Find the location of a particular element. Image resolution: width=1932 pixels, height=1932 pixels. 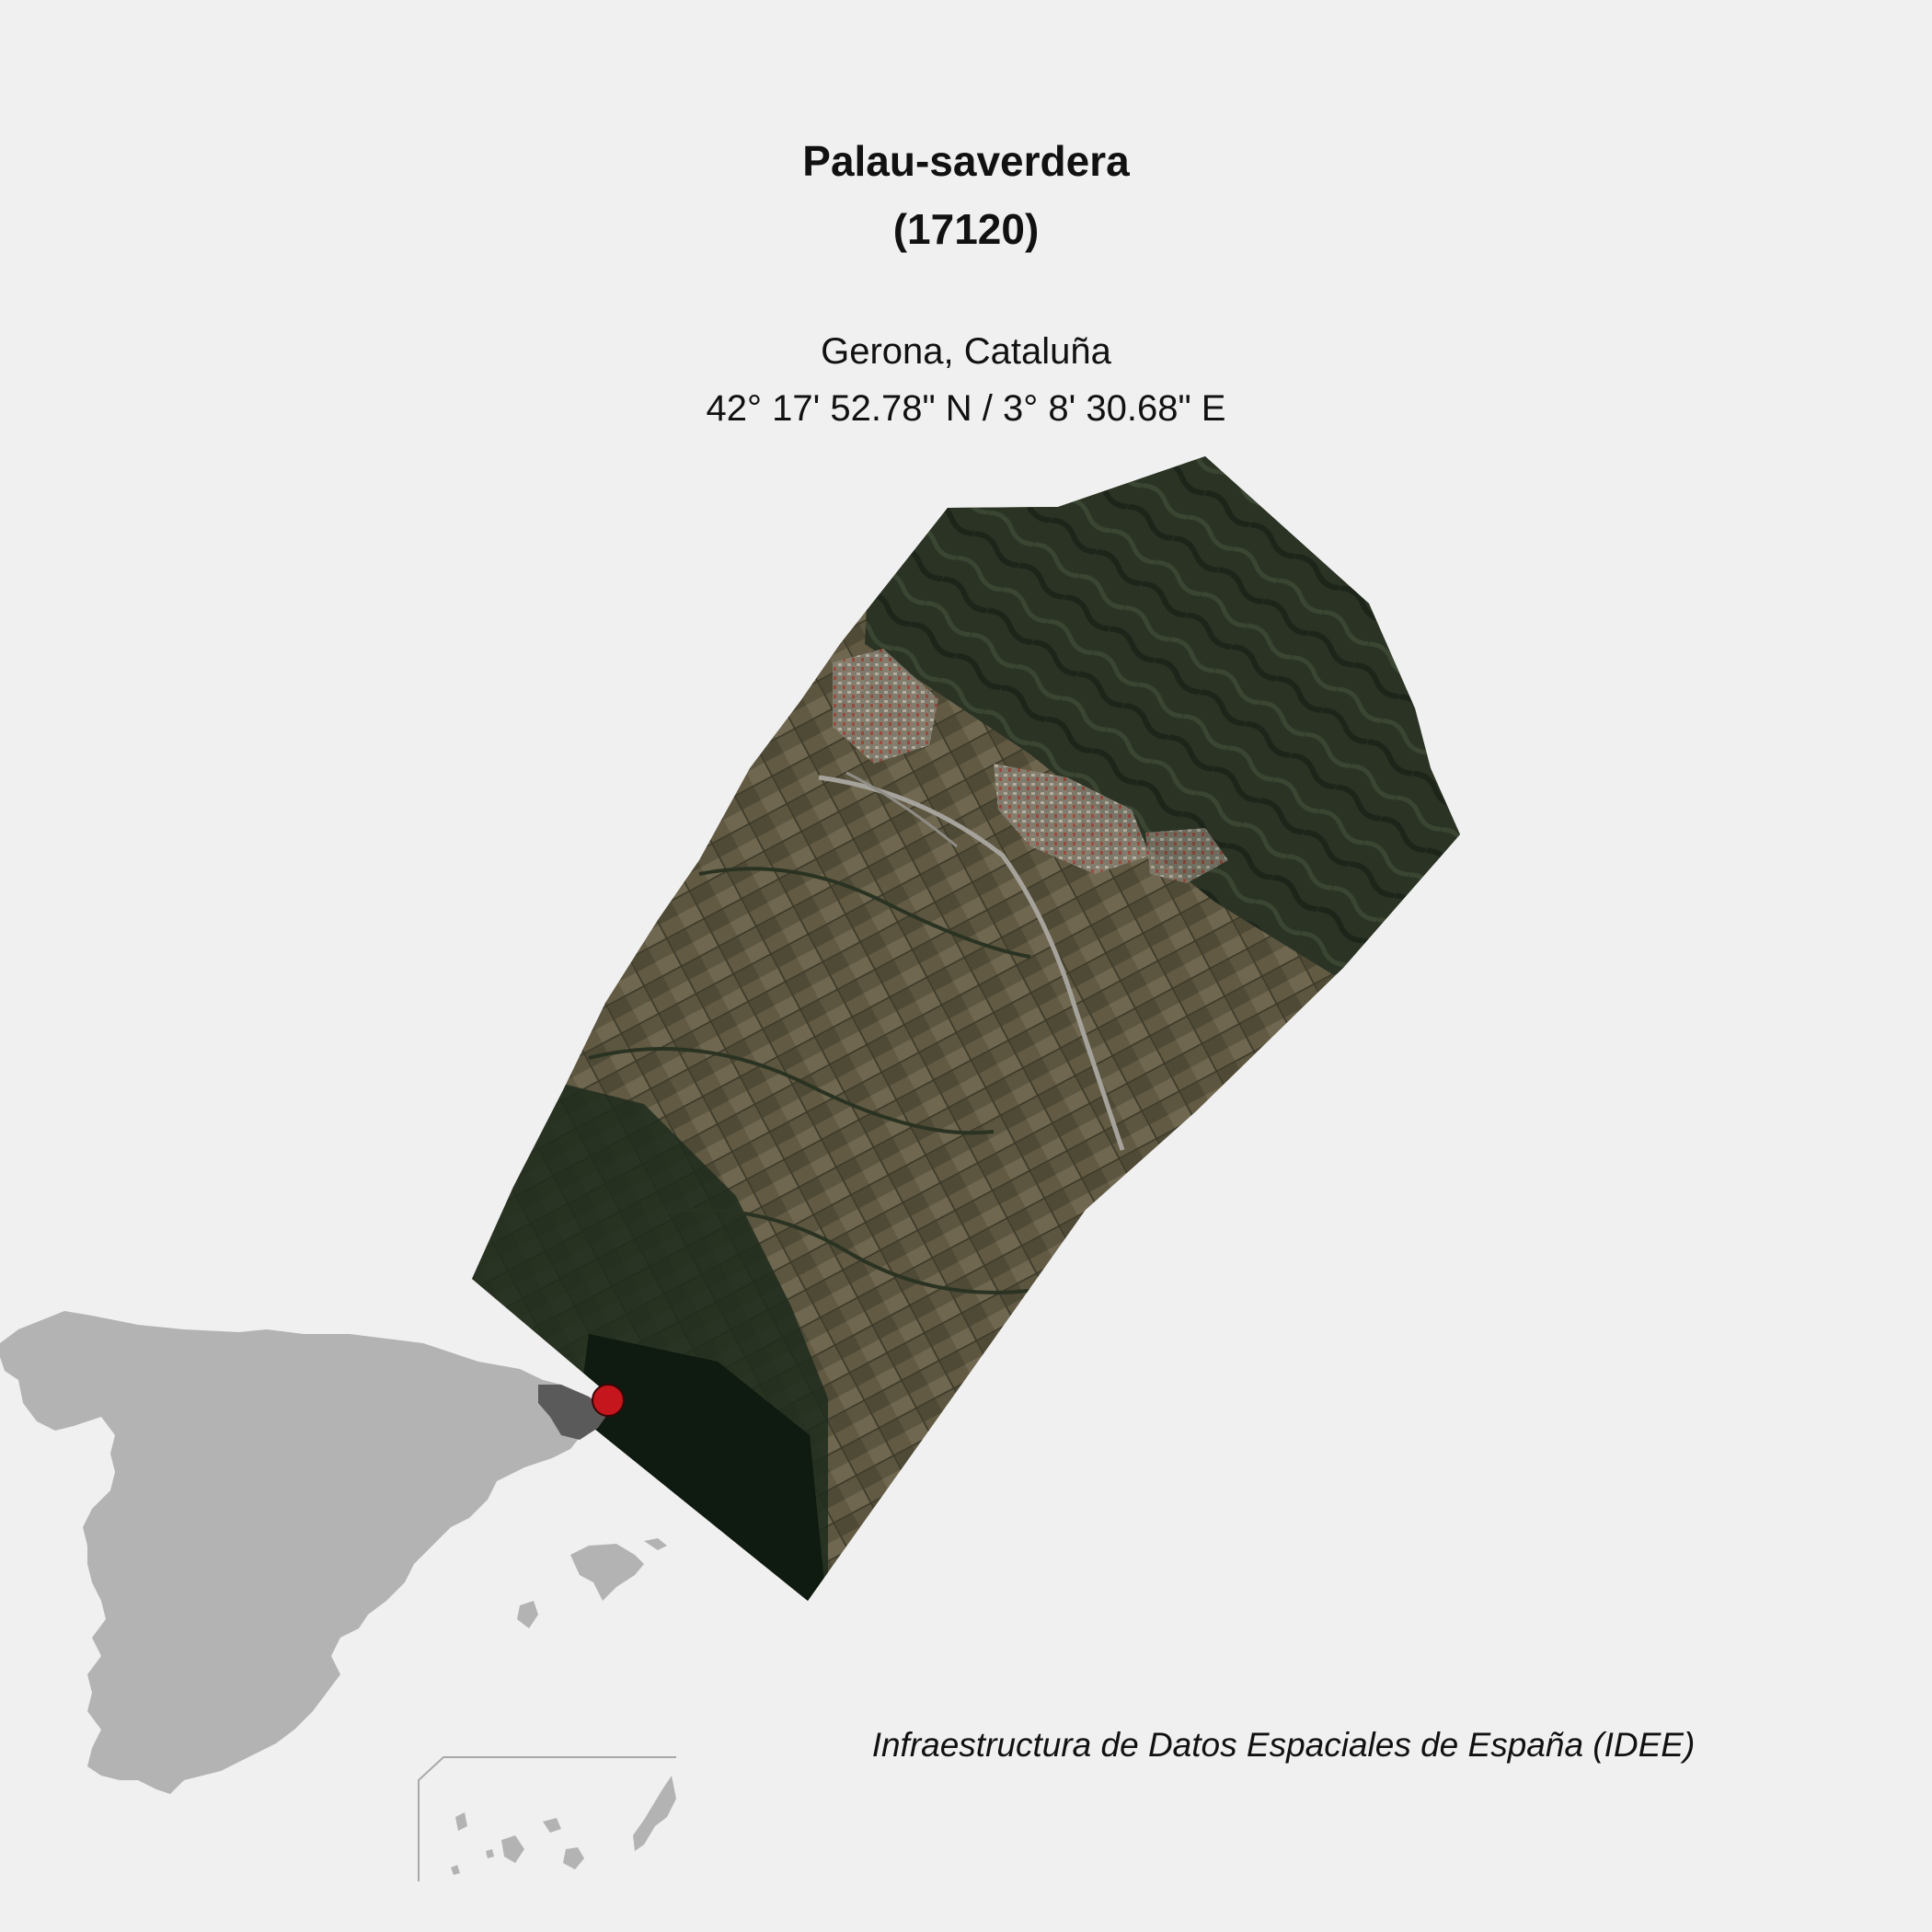

canary-islands-inset is located at coordinates (547, 1818).